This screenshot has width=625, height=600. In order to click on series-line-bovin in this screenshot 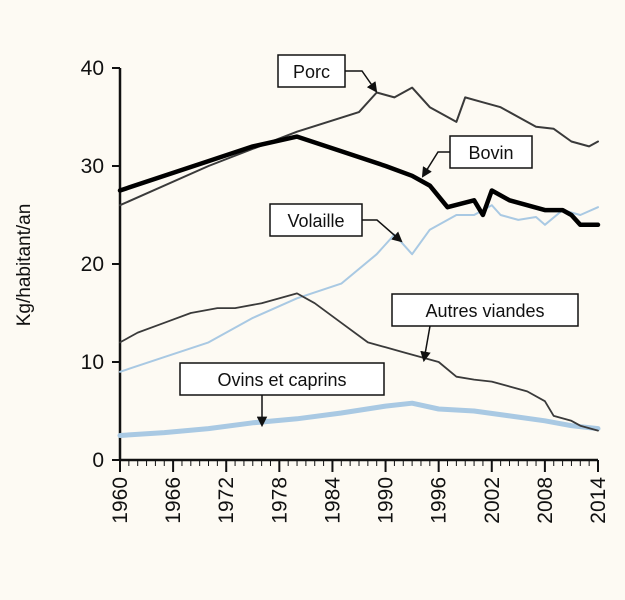, I will do `click(359, 181)`.